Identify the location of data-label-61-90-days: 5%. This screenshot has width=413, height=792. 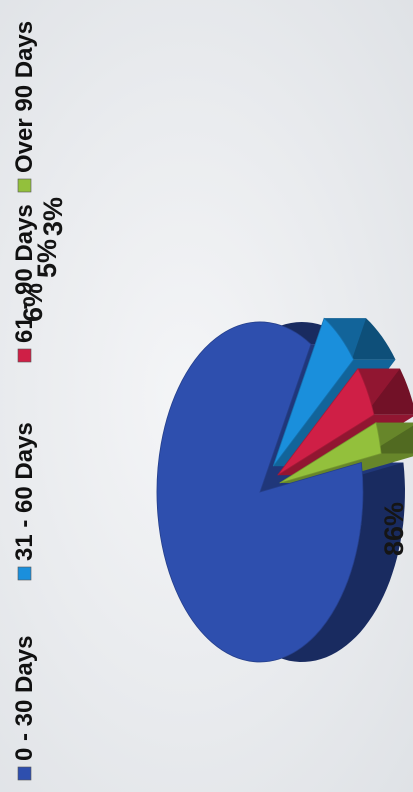
(47, 258).